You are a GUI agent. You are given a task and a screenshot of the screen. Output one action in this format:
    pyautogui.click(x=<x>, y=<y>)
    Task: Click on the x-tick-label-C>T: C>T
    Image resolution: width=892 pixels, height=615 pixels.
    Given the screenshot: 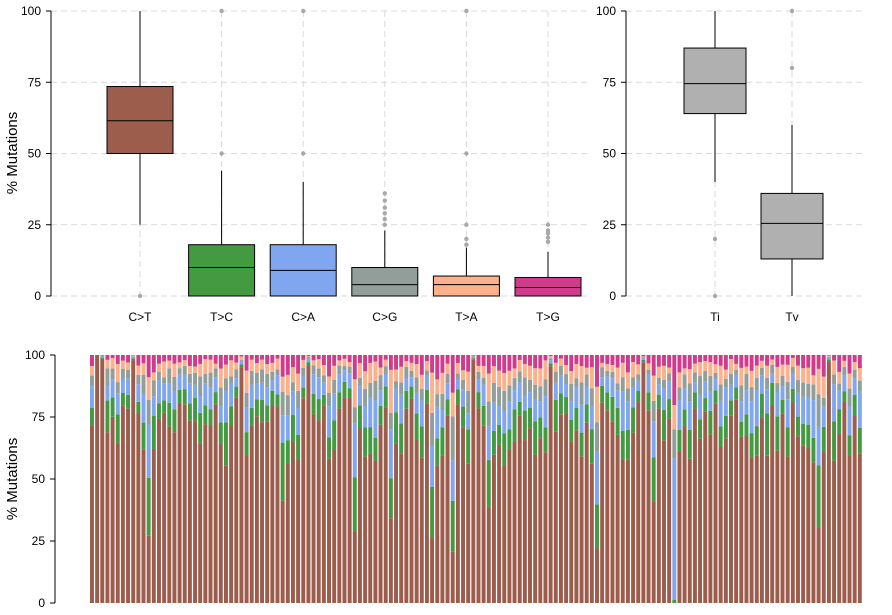 What is the action you would take?
    pyautogui.click(x=140, y=317)
    